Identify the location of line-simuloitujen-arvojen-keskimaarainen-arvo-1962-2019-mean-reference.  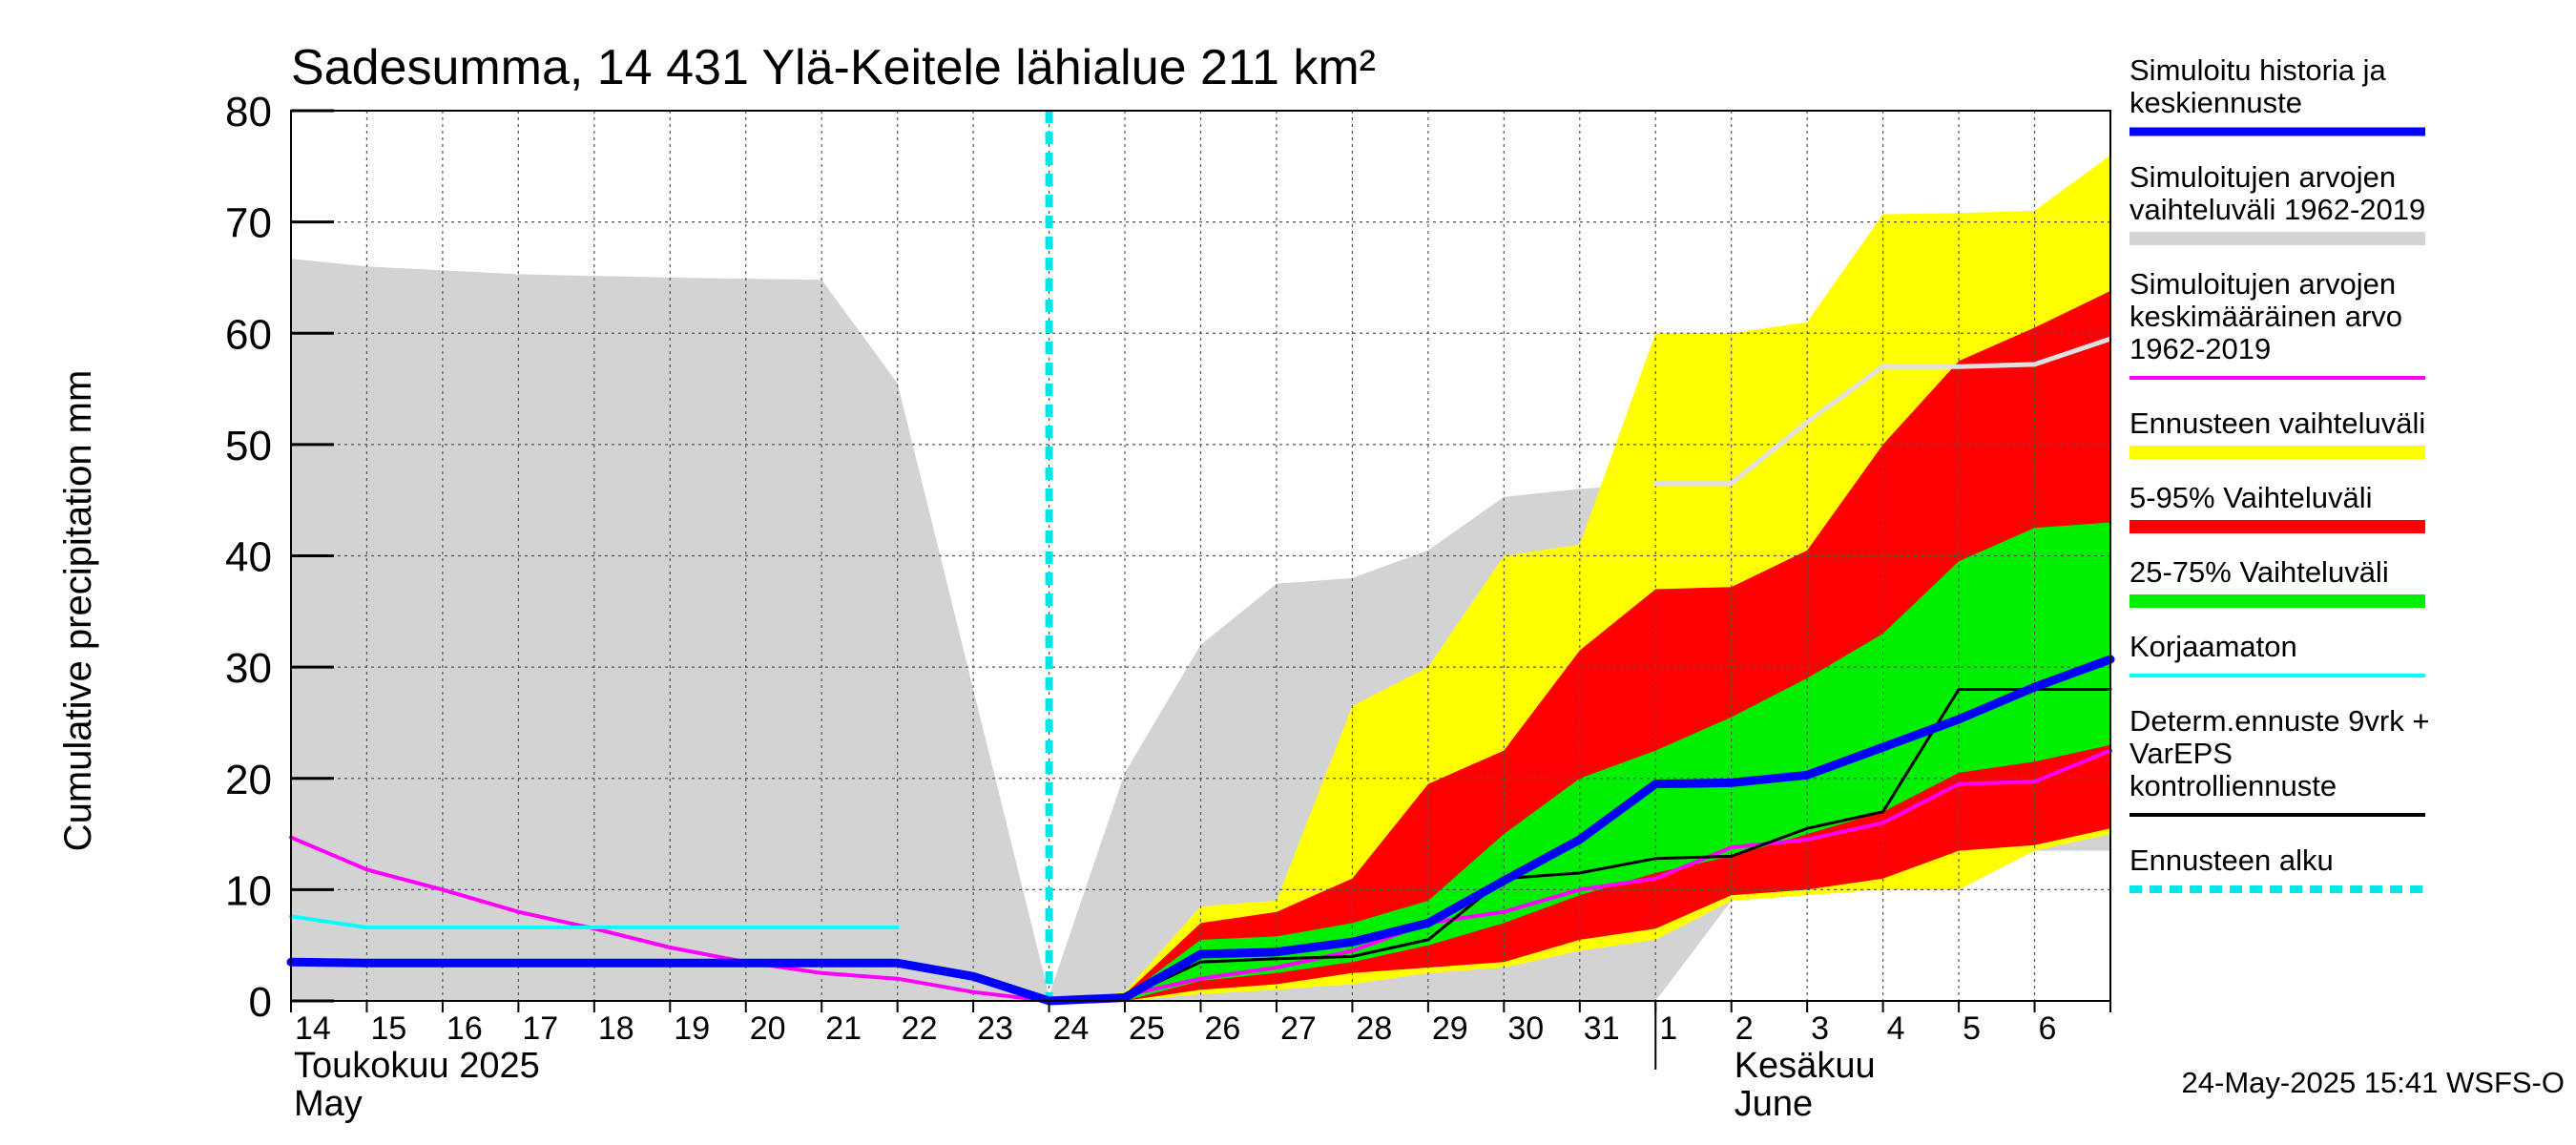
(1882, 411).